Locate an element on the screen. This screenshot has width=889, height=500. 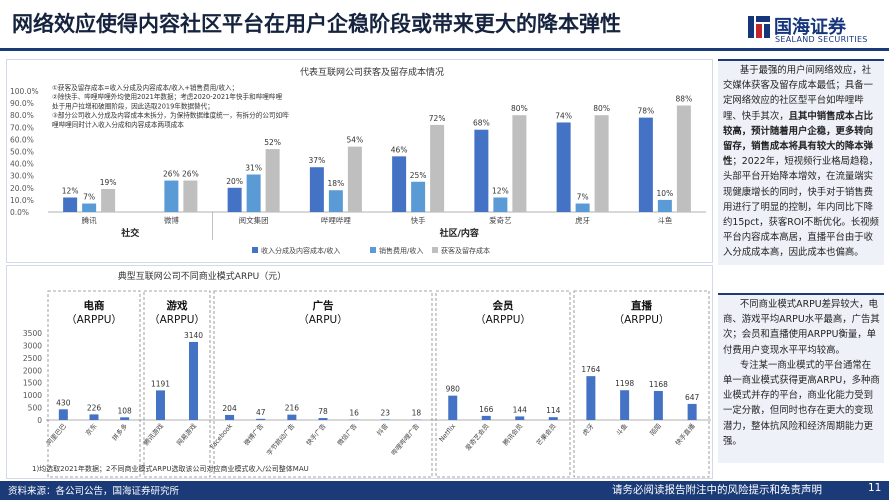
data-label: 37% is located at coordinates (317, 160).